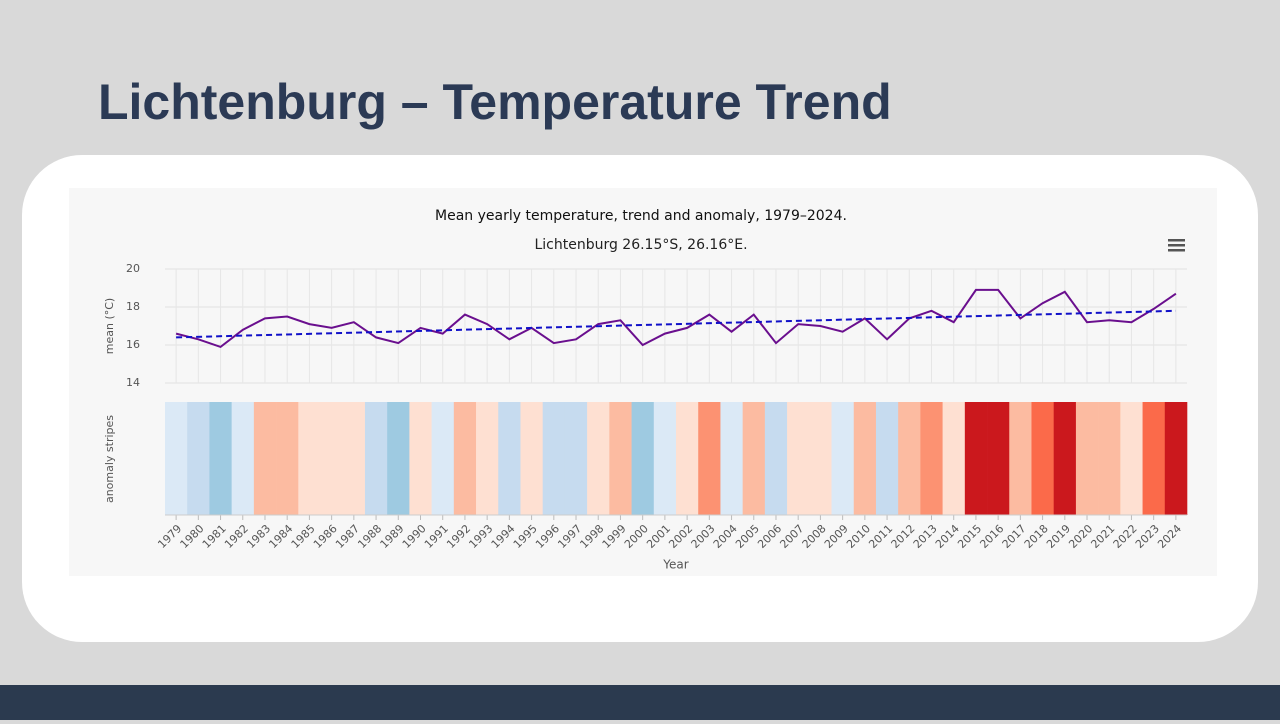  What do you see at coordinates (640, 245) in the screenshot?
I see `chart-subtitle: Lichtenburg 26.15°S, 26.16°E.` at bounding box center [640, 245].